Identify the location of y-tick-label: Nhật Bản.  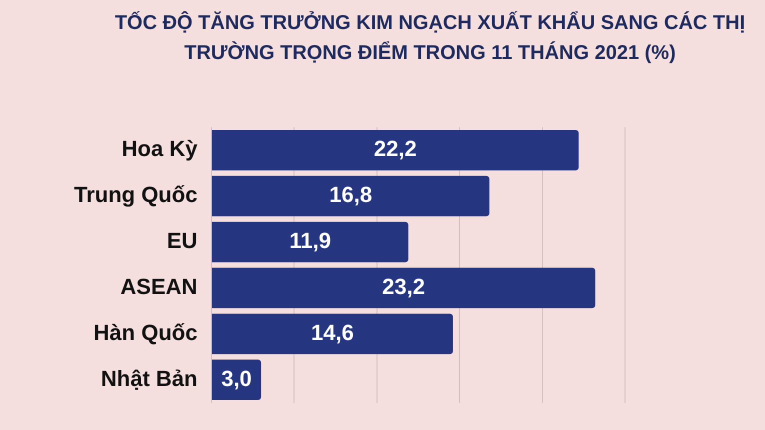
(149, 378).